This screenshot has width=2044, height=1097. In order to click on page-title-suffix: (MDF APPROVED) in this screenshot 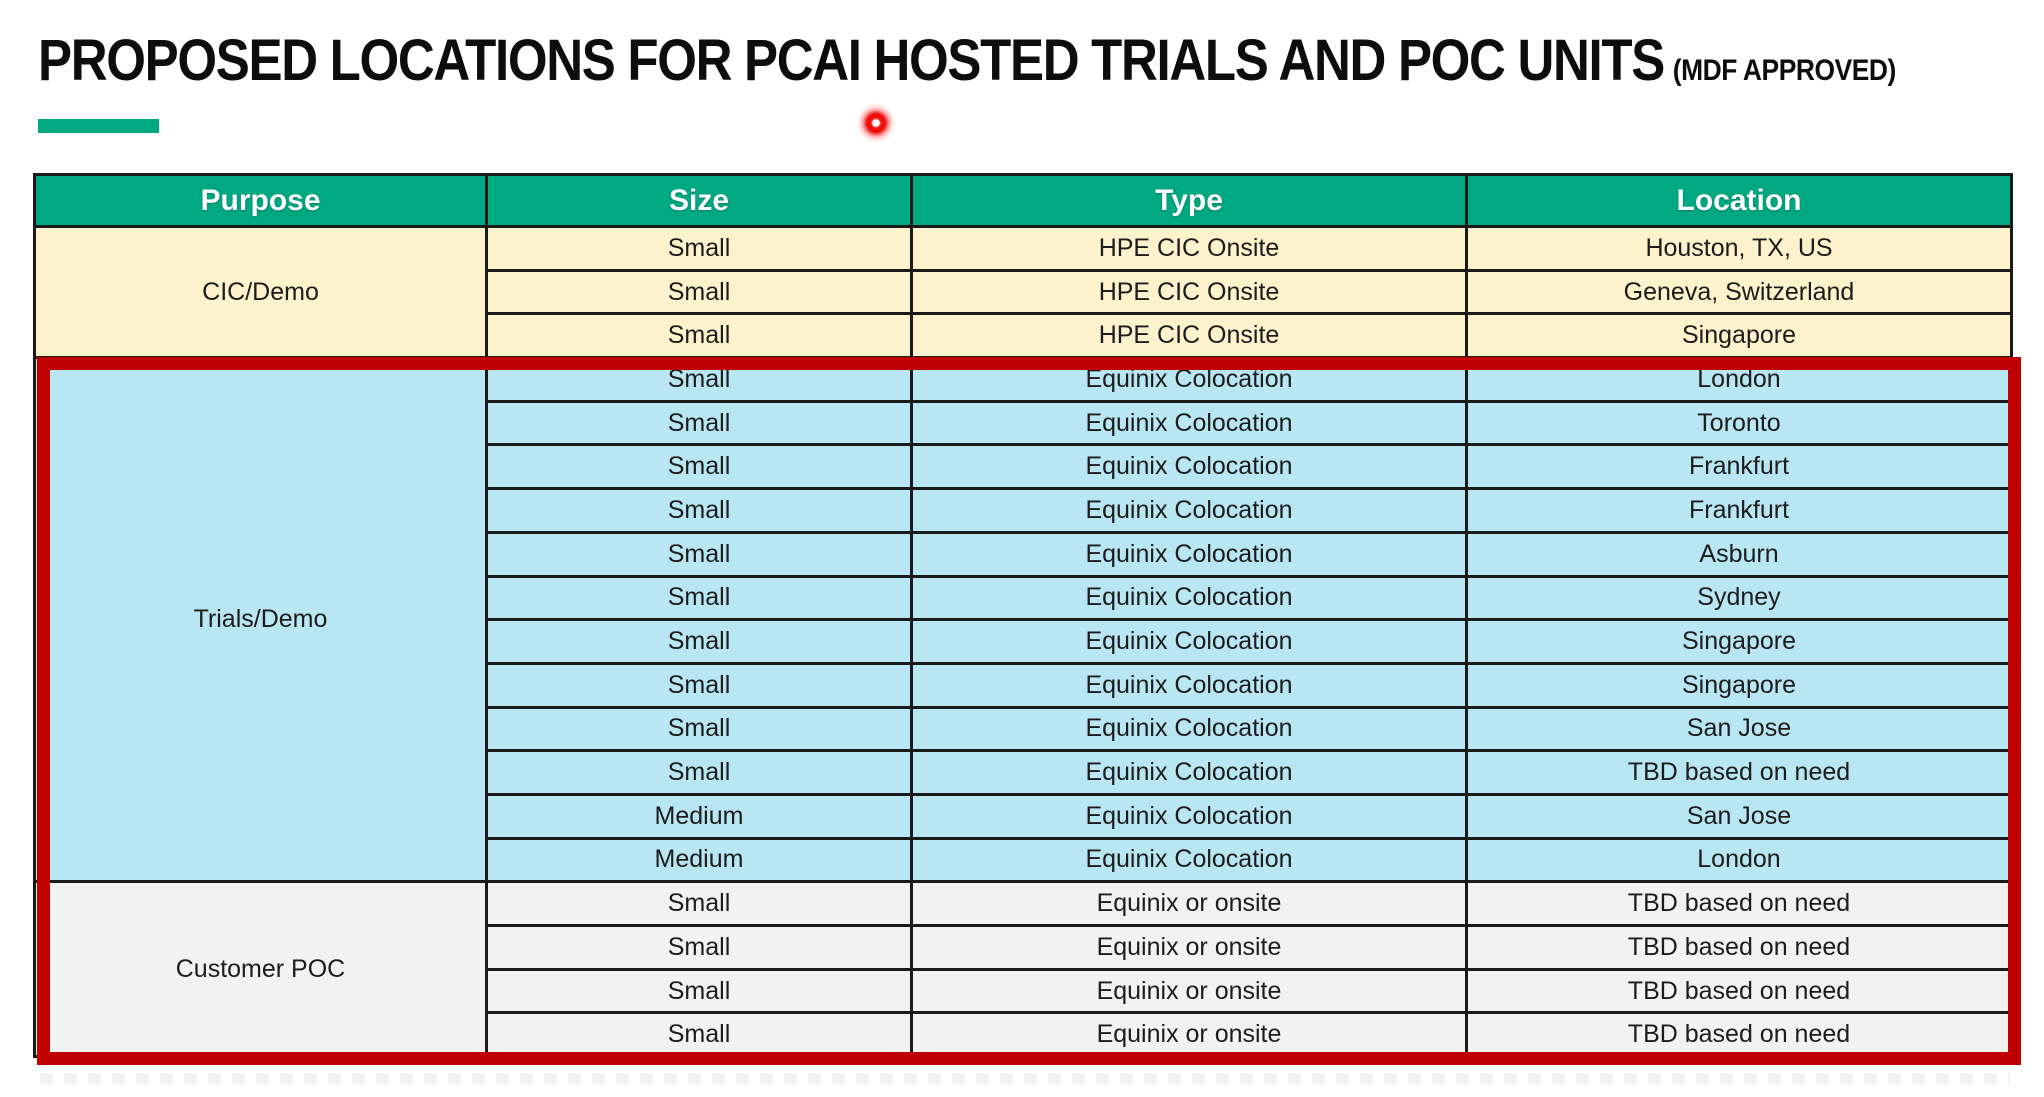, I will do `click(1784, 70)`.